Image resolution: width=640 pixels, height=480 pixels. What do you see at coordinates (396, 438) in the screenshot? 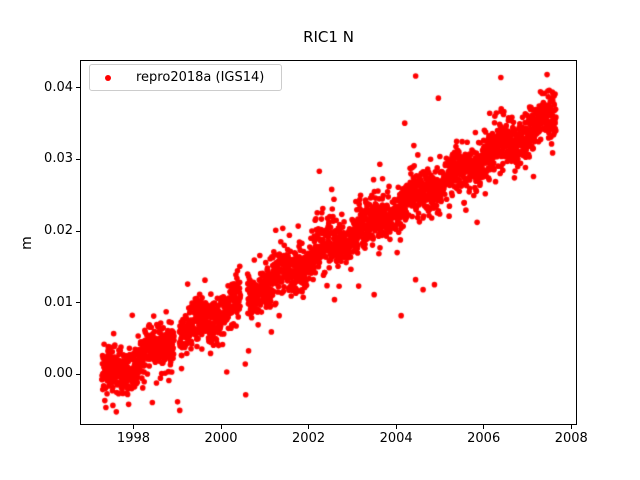
I see `x-tick-label: 2004` at bounding box center [396, 438].